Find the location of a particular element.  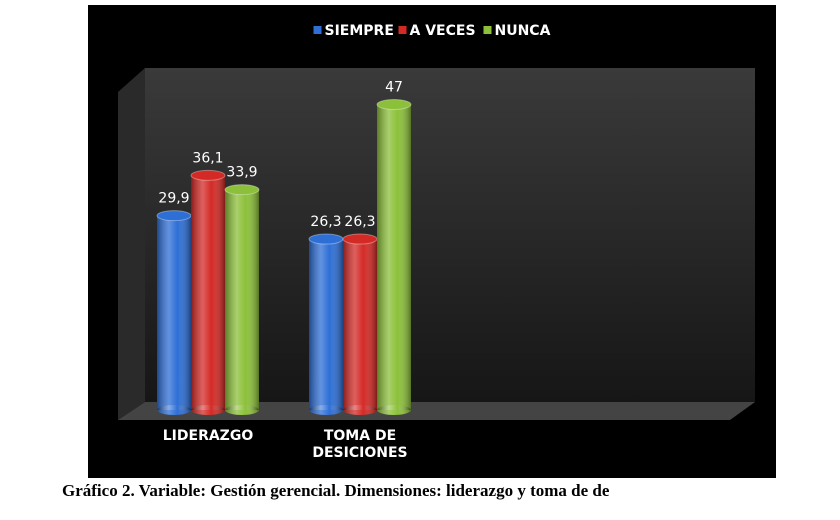

floor is located at coordinates (436, 411).